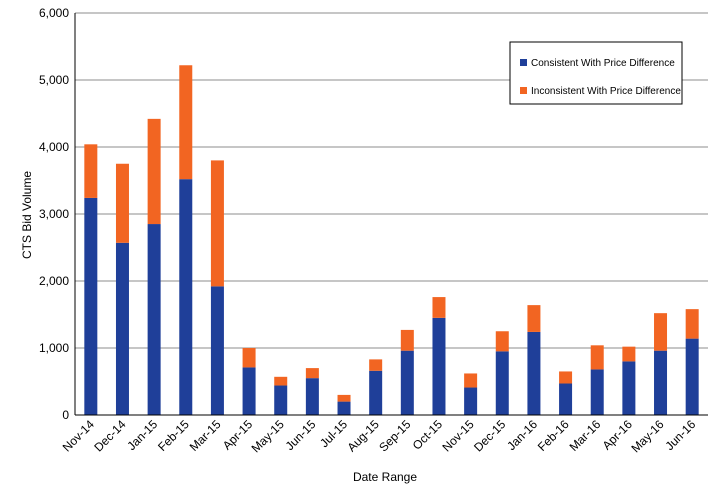 The height and width of the screenshot is (489, 708). What do you see at coordinates (457, 435) in the screenshot?
I see `x-tick-label: Nov-15` at bounding box center [457, 435].